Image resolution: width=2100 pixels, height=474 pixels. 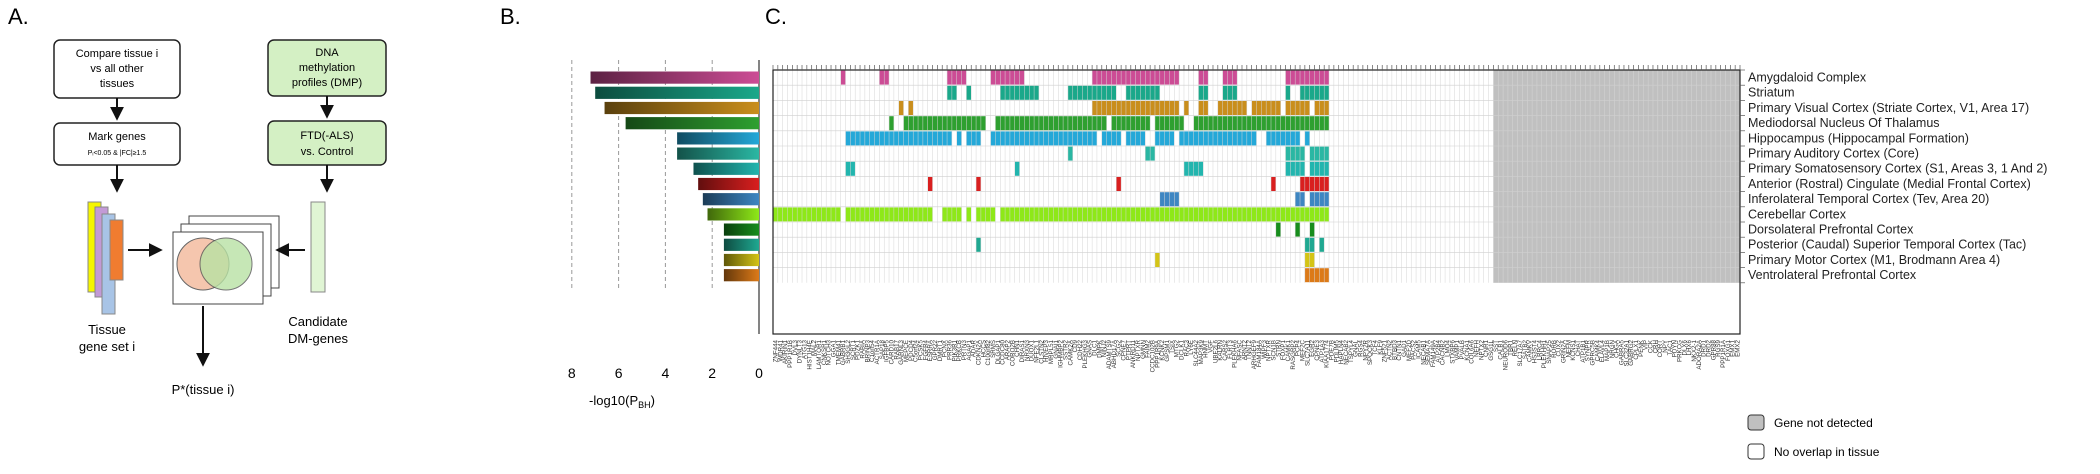 What do you see at coordinates (1046, 350) in the screenshot?
I see `gene-label-56: HIVEP3` at bounding box center [1046, 350].